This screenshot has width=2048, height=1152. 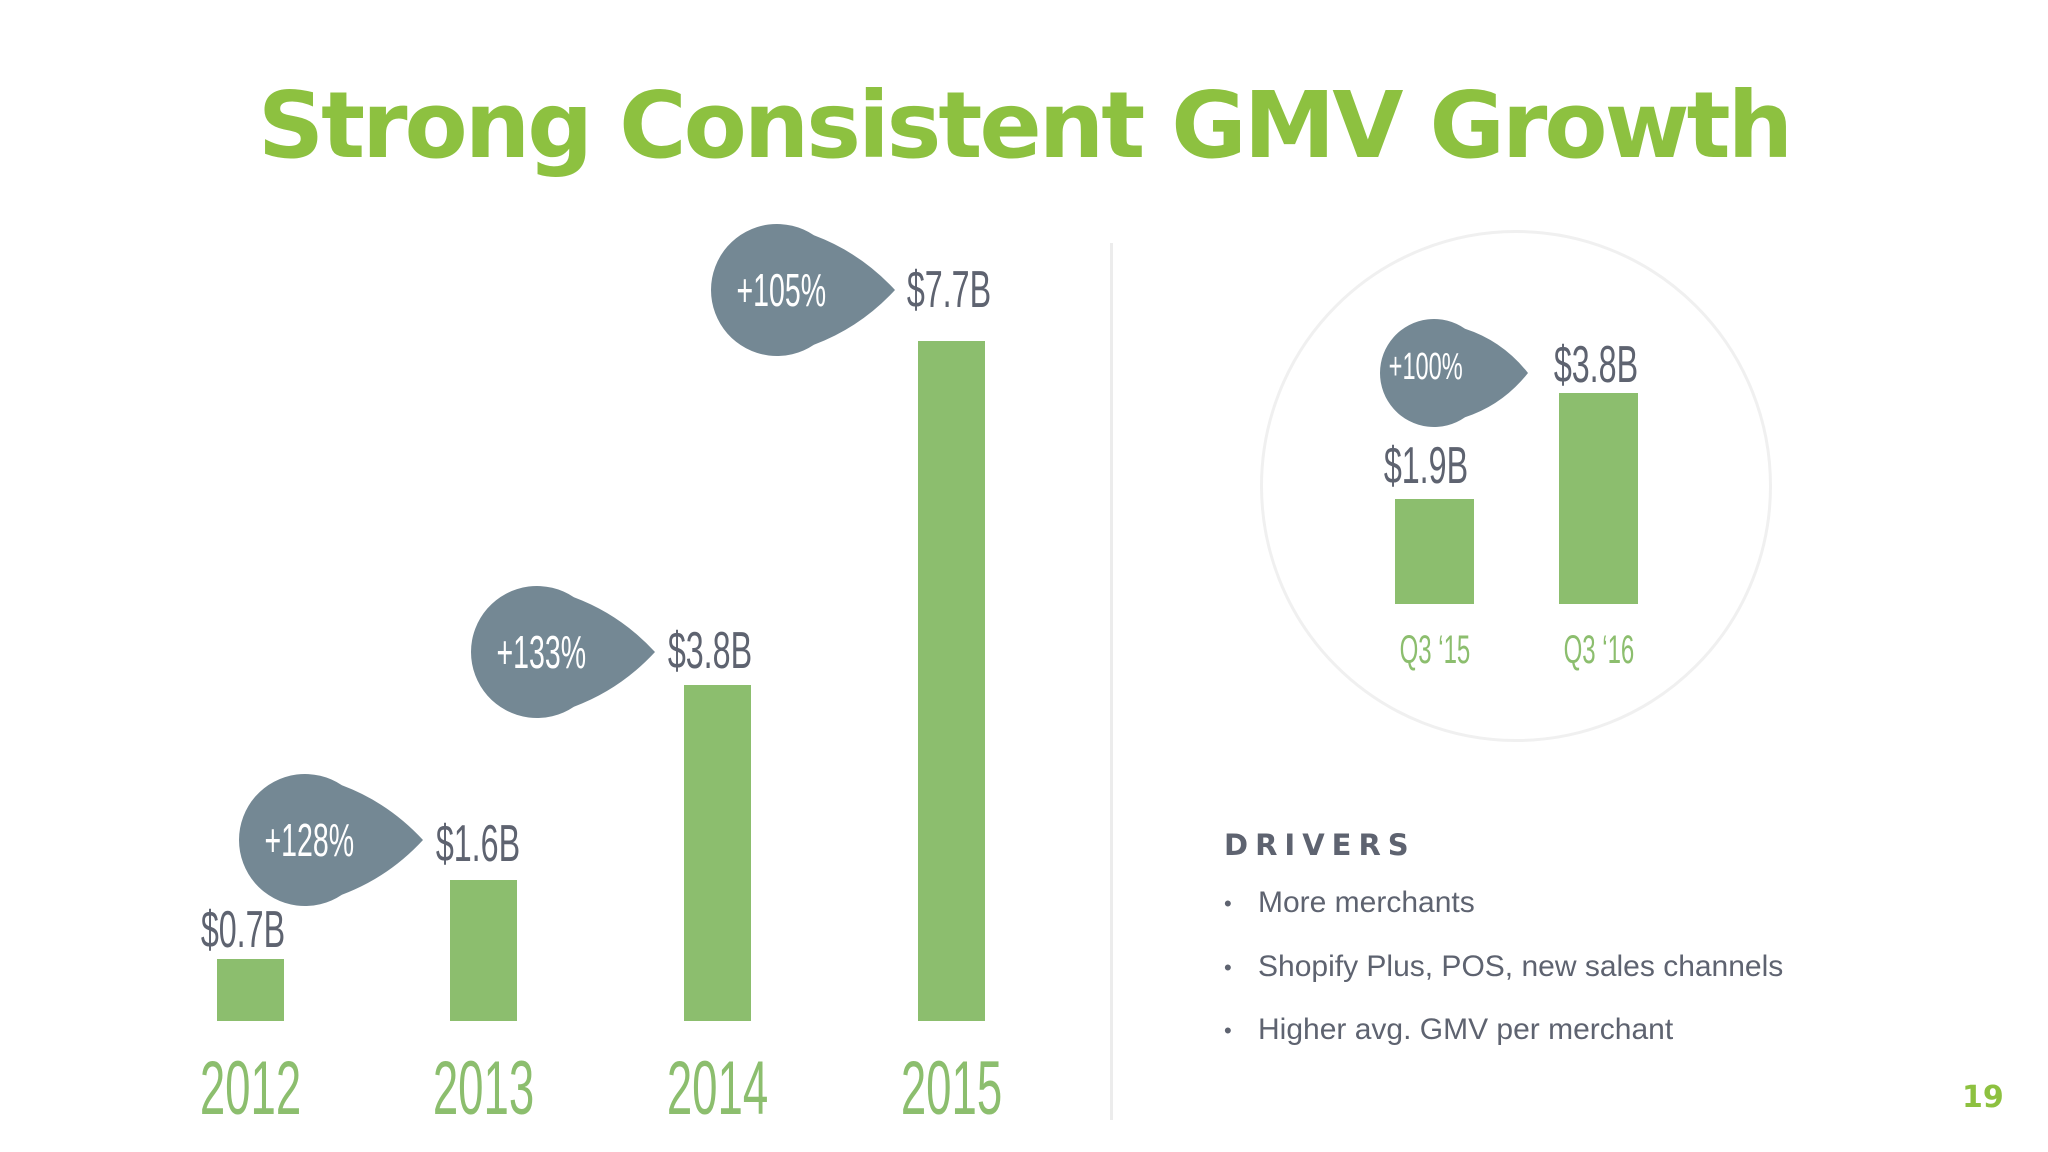 I want to click on year-label: 2012, so click(x=250, y=1088).